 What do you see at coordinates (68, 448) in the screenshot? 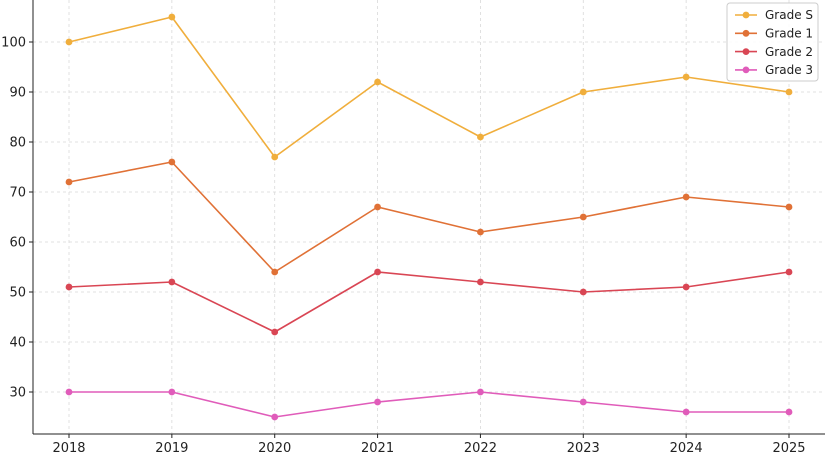
I see `x-tick-label: 2018` at bounding box center [68, 448].